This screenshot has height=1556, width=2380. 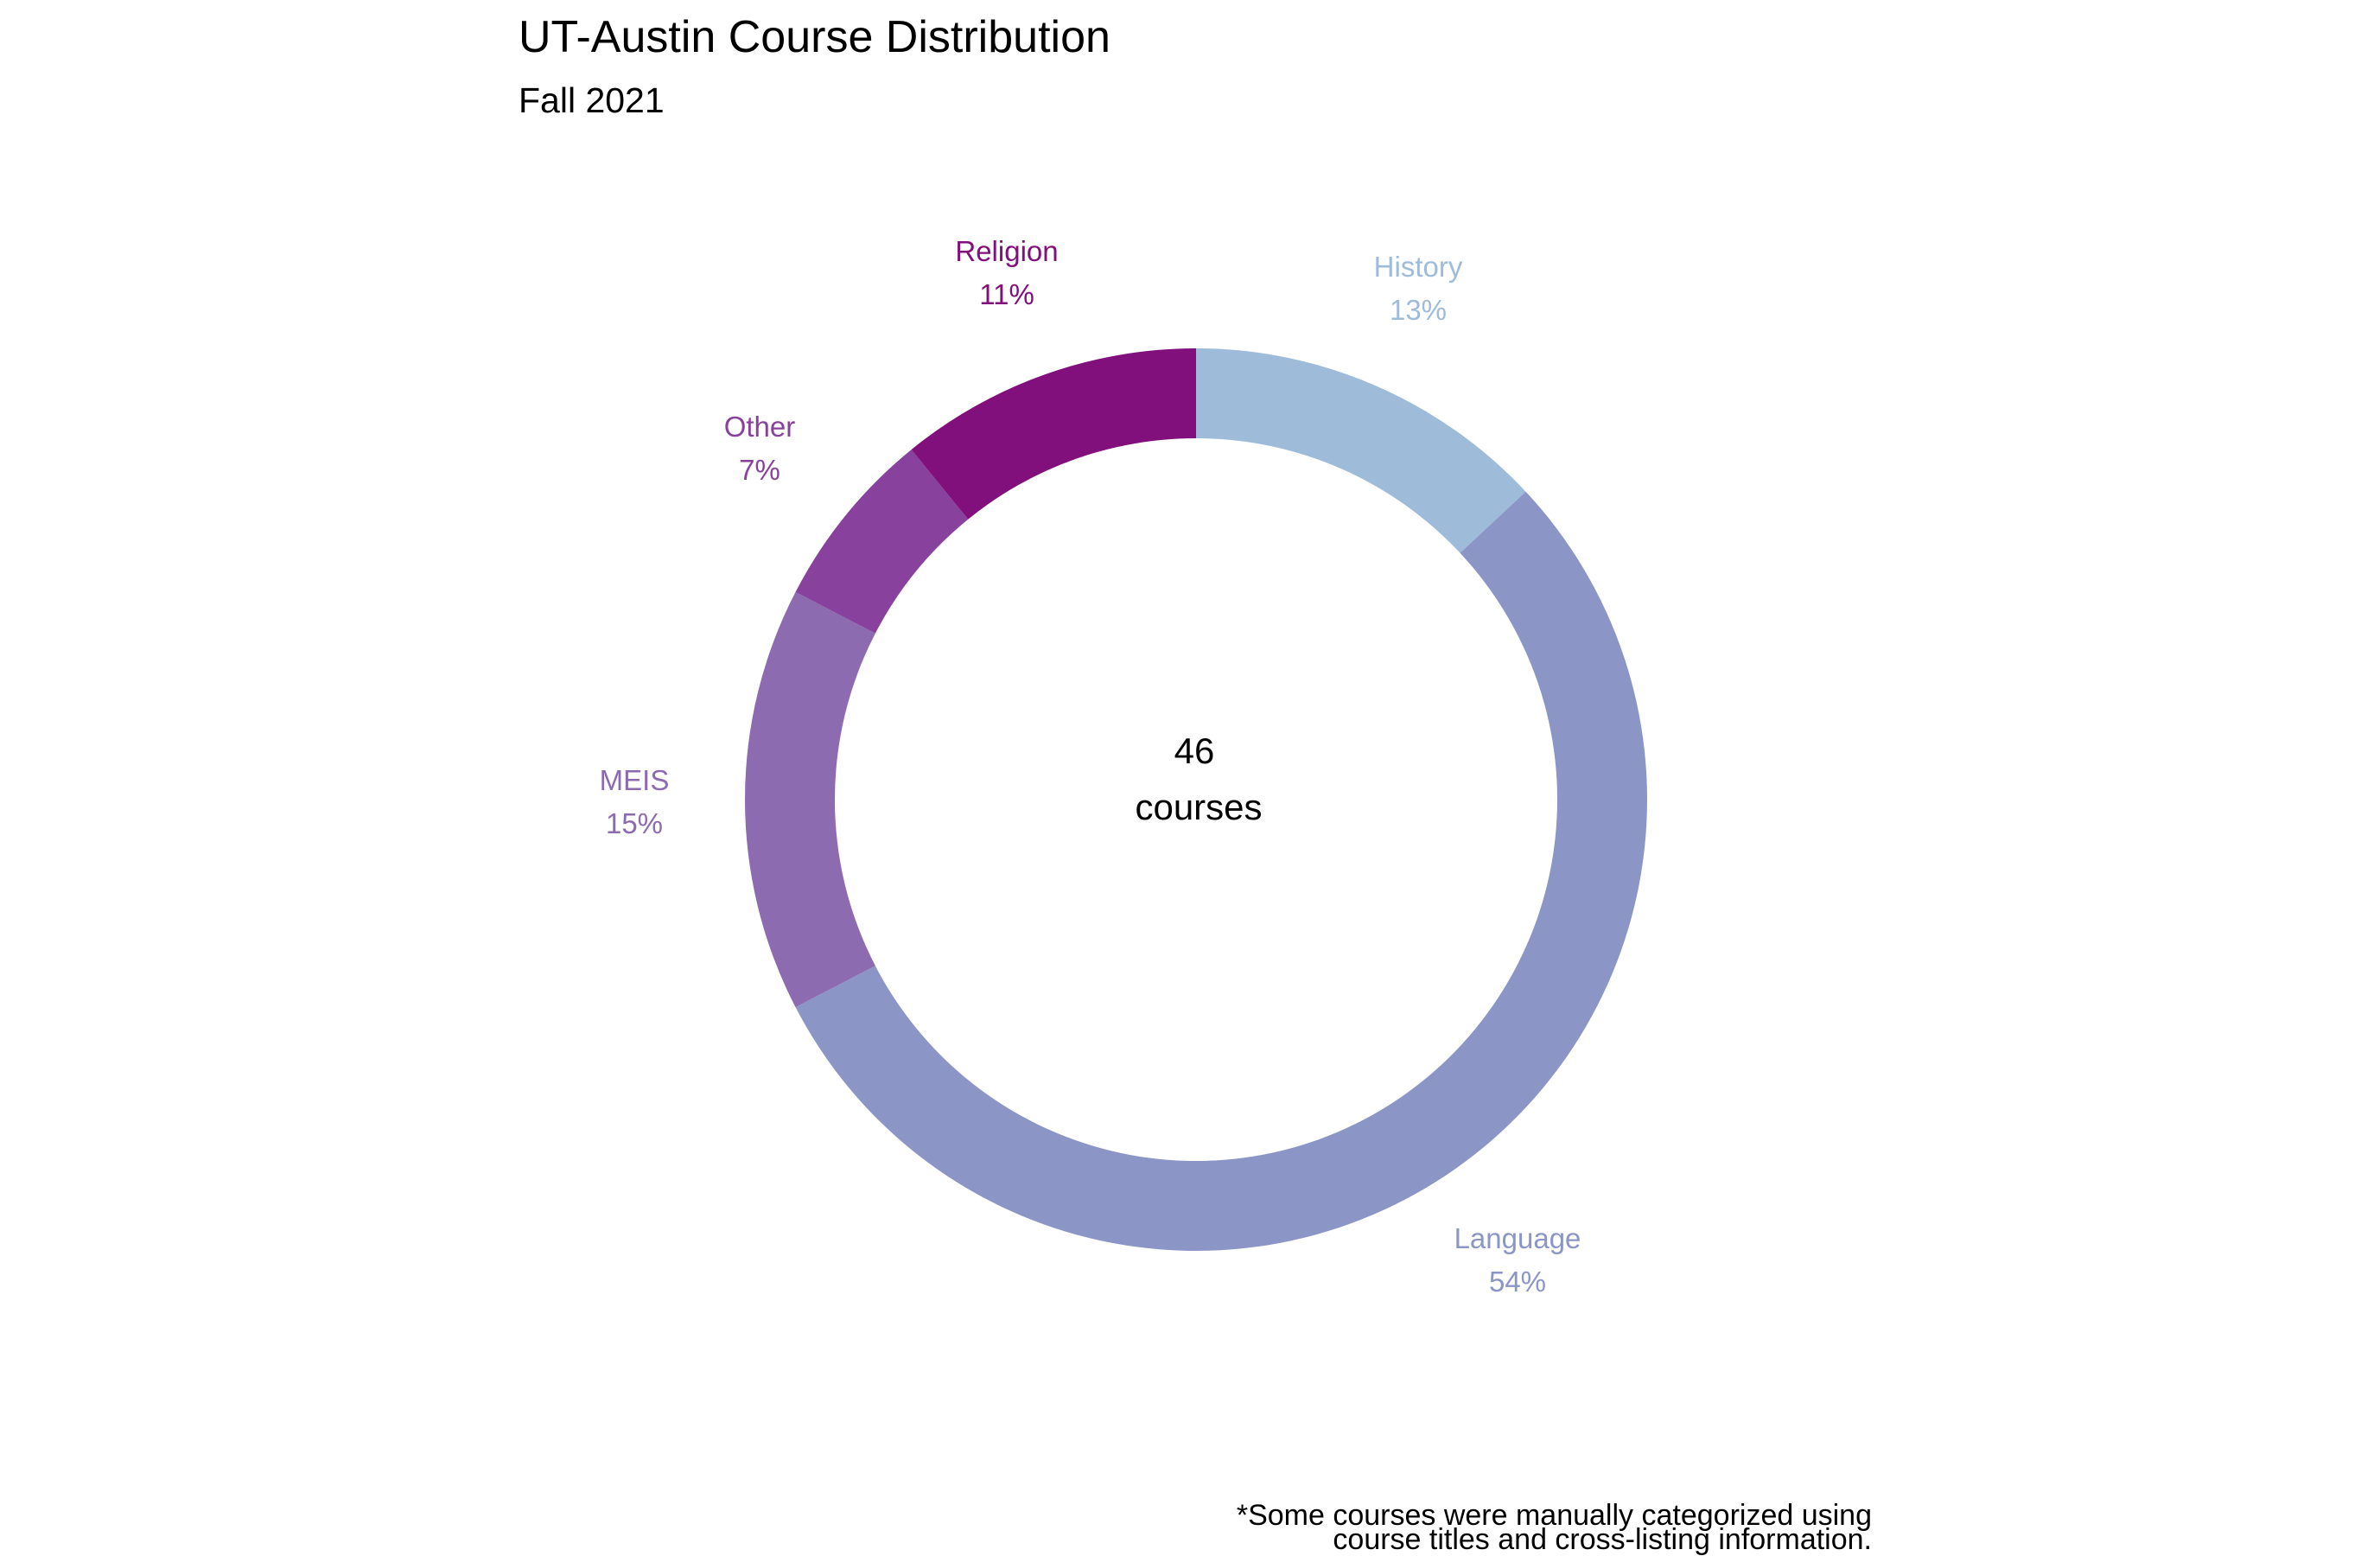 I want to click on center-count: 46, so click(x=1194, y=751).